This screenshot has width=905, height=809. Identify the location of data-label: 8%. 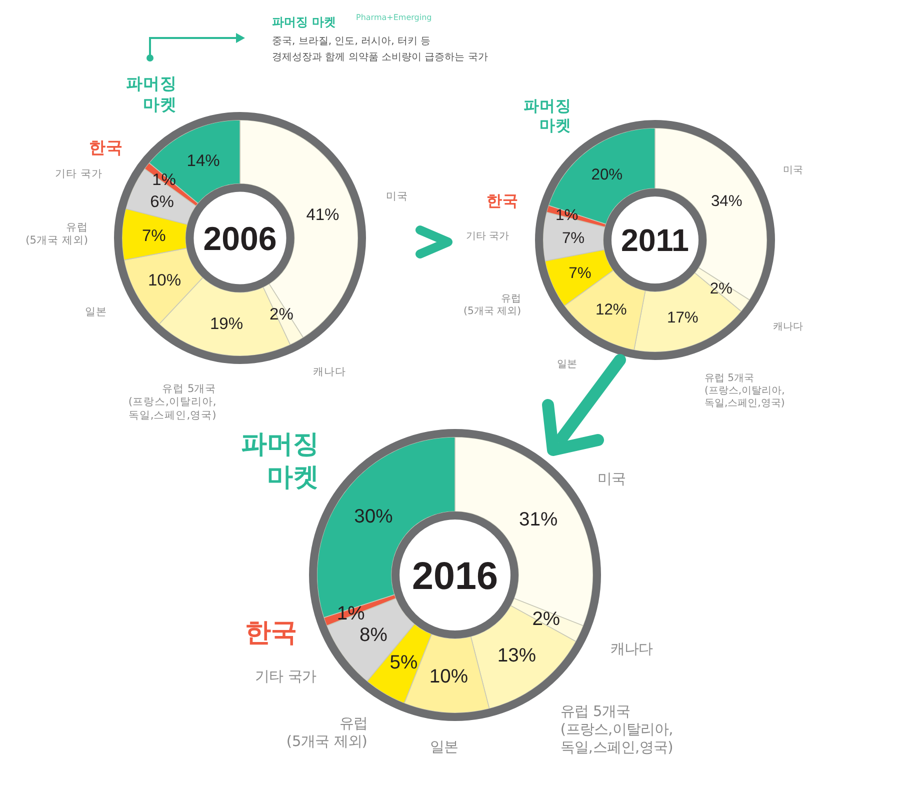
(374, 635).